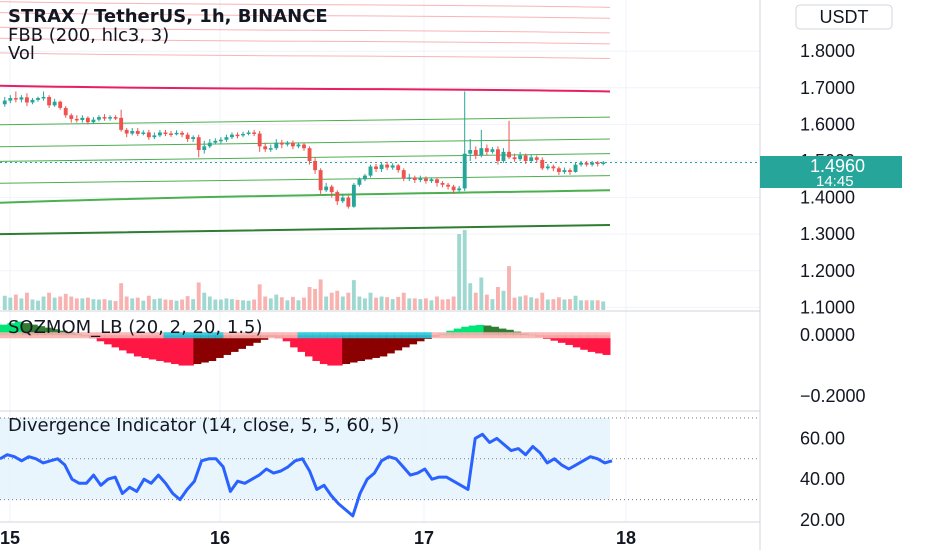  What do you see at coordinates (837, 166) in the screenshot?
I see `last-price: 1.4960` at bounding box center [837, 166].